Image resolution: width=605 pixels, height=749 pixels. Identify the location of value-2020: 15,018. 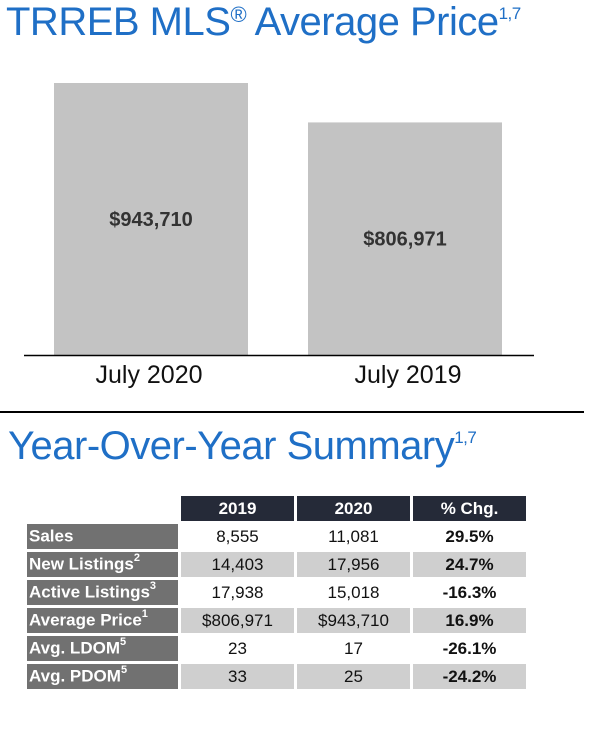
(353, 592).